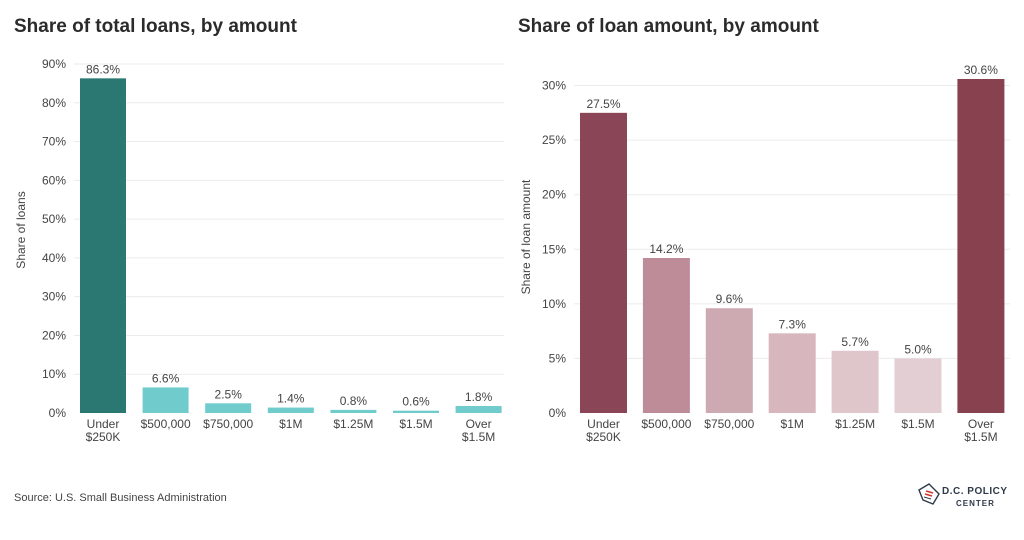 The image size is (1024, 540). I want to click on left-ytick-label: 60%, so click(54, 180).